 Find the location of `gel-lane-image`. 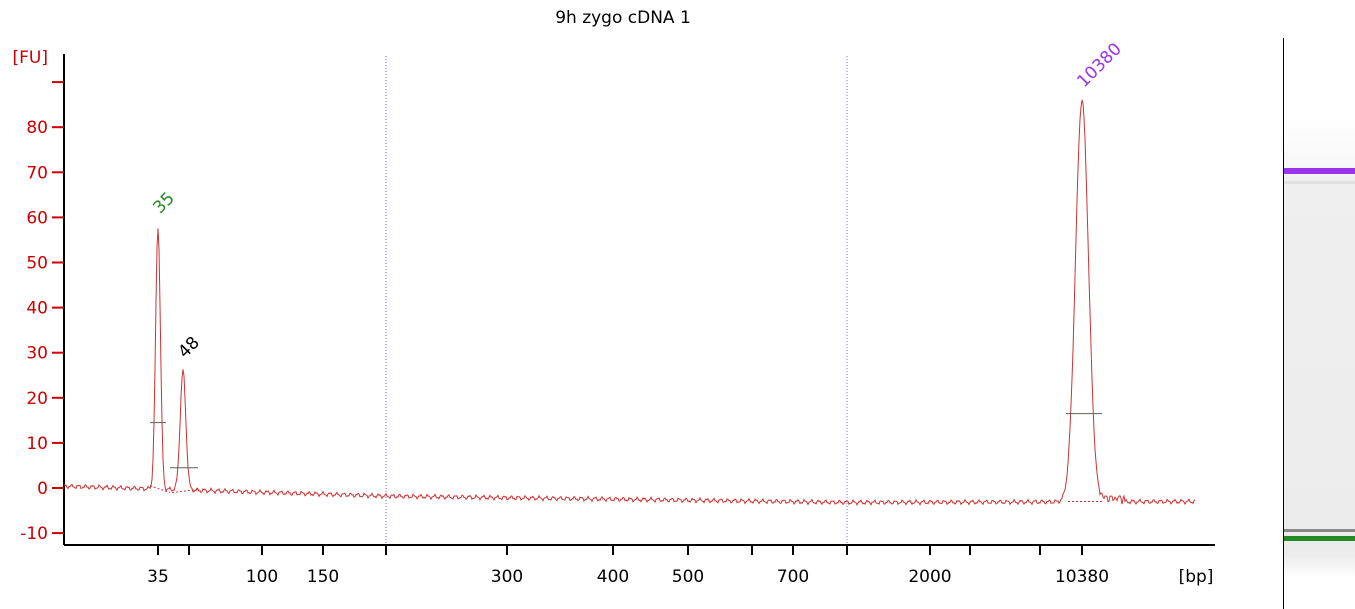

gel-lane-image is located at coordinates (1319, 323).